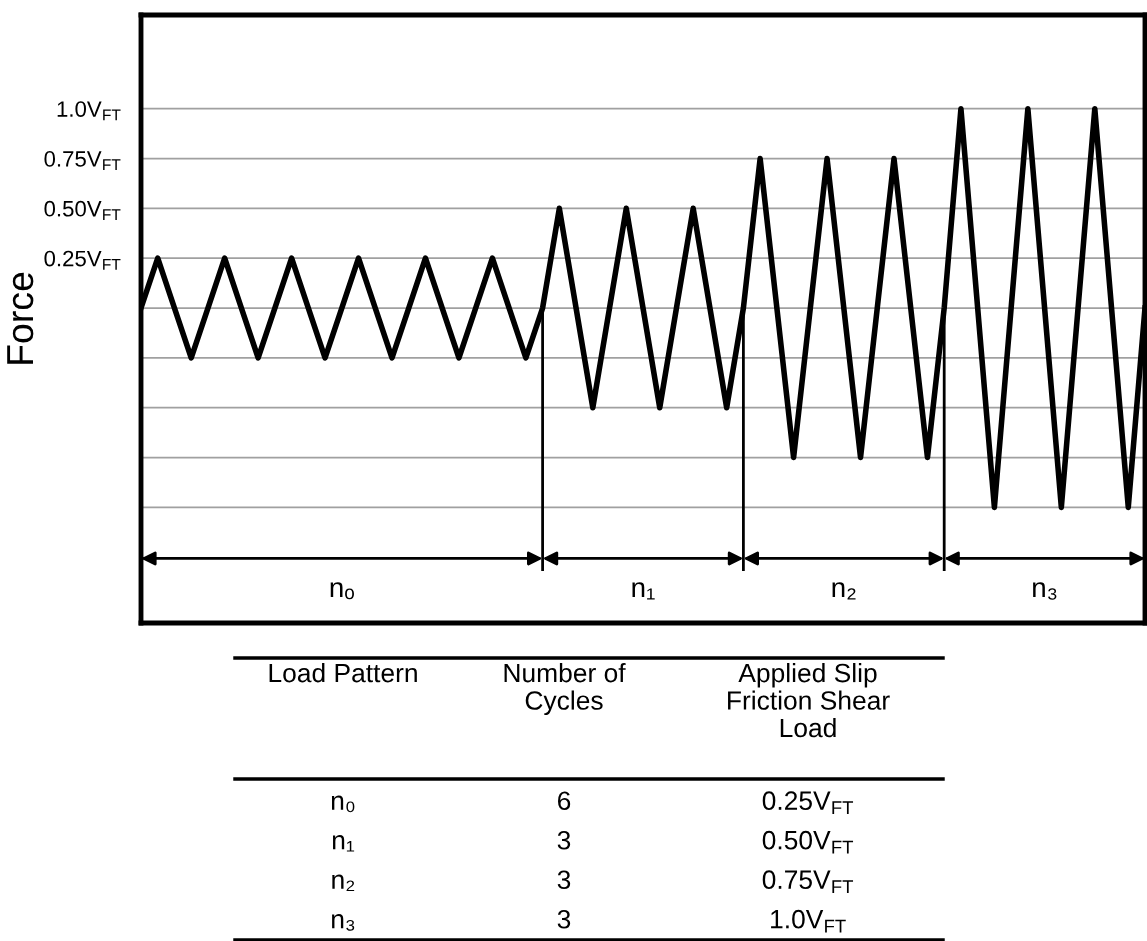  What do you see at coordinates (82, 161) in the screenshot?
I see `y-tick-label: 0.75V$_{FT}$` at bounding box center [82, 161].